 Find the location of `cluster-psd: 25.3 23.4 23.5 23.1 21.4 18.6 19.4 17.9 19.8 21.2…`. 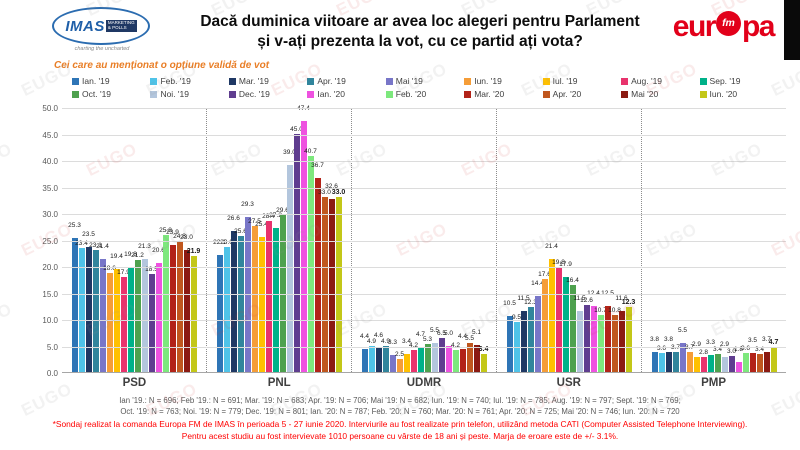

cluster-psd: 25.3 23.4 23.5 23.1 21.4 18.6 19.4 17.9 19.8 21.2… is located at coordinates (134, 240).